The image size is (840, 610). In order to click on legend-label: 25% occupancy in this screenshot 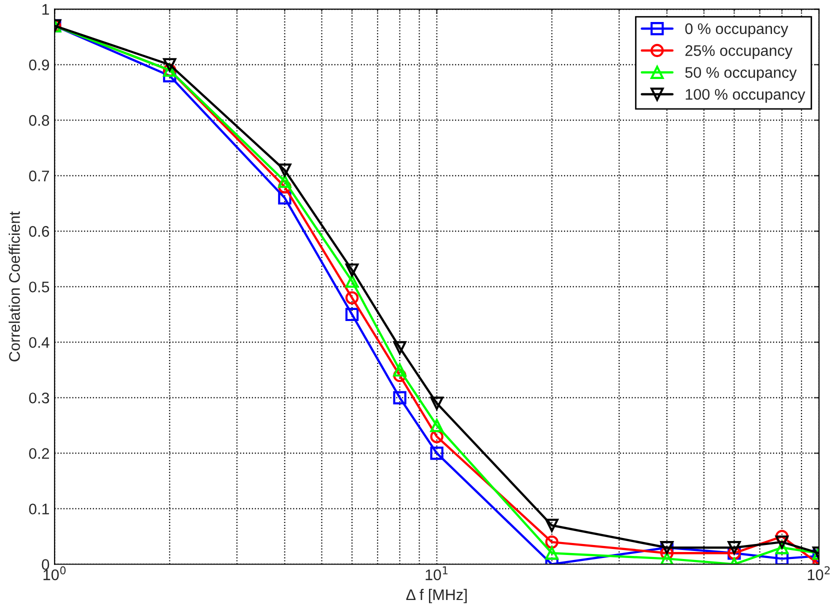, I will do `click(738, 52)`.